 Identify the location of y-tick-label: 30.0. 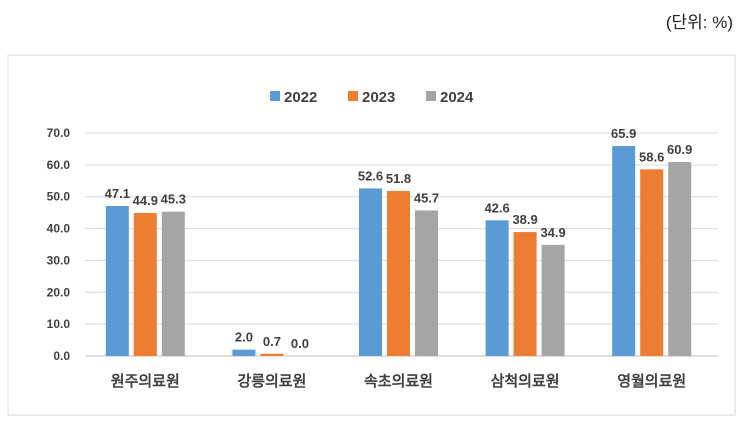
(59, 260).